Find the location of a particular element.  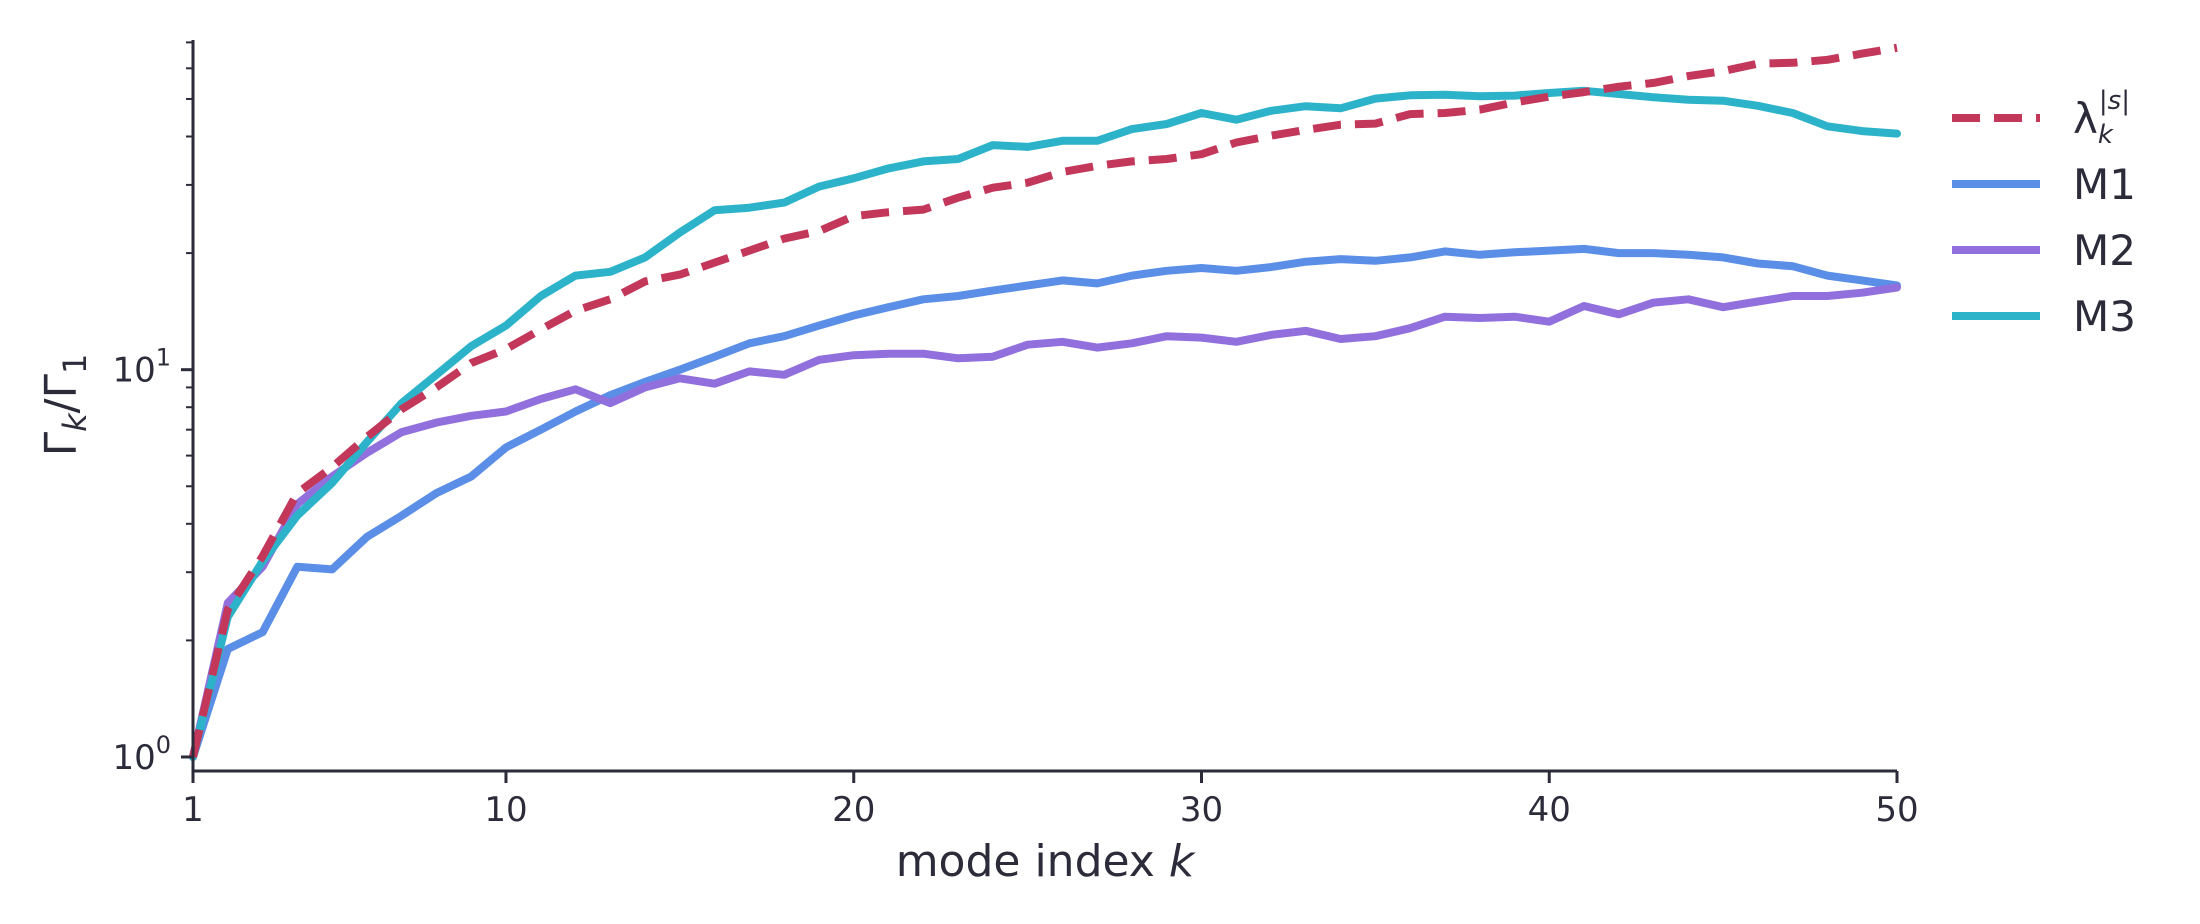

legend-item: λk|s| is located at coordinates (2041, 118).